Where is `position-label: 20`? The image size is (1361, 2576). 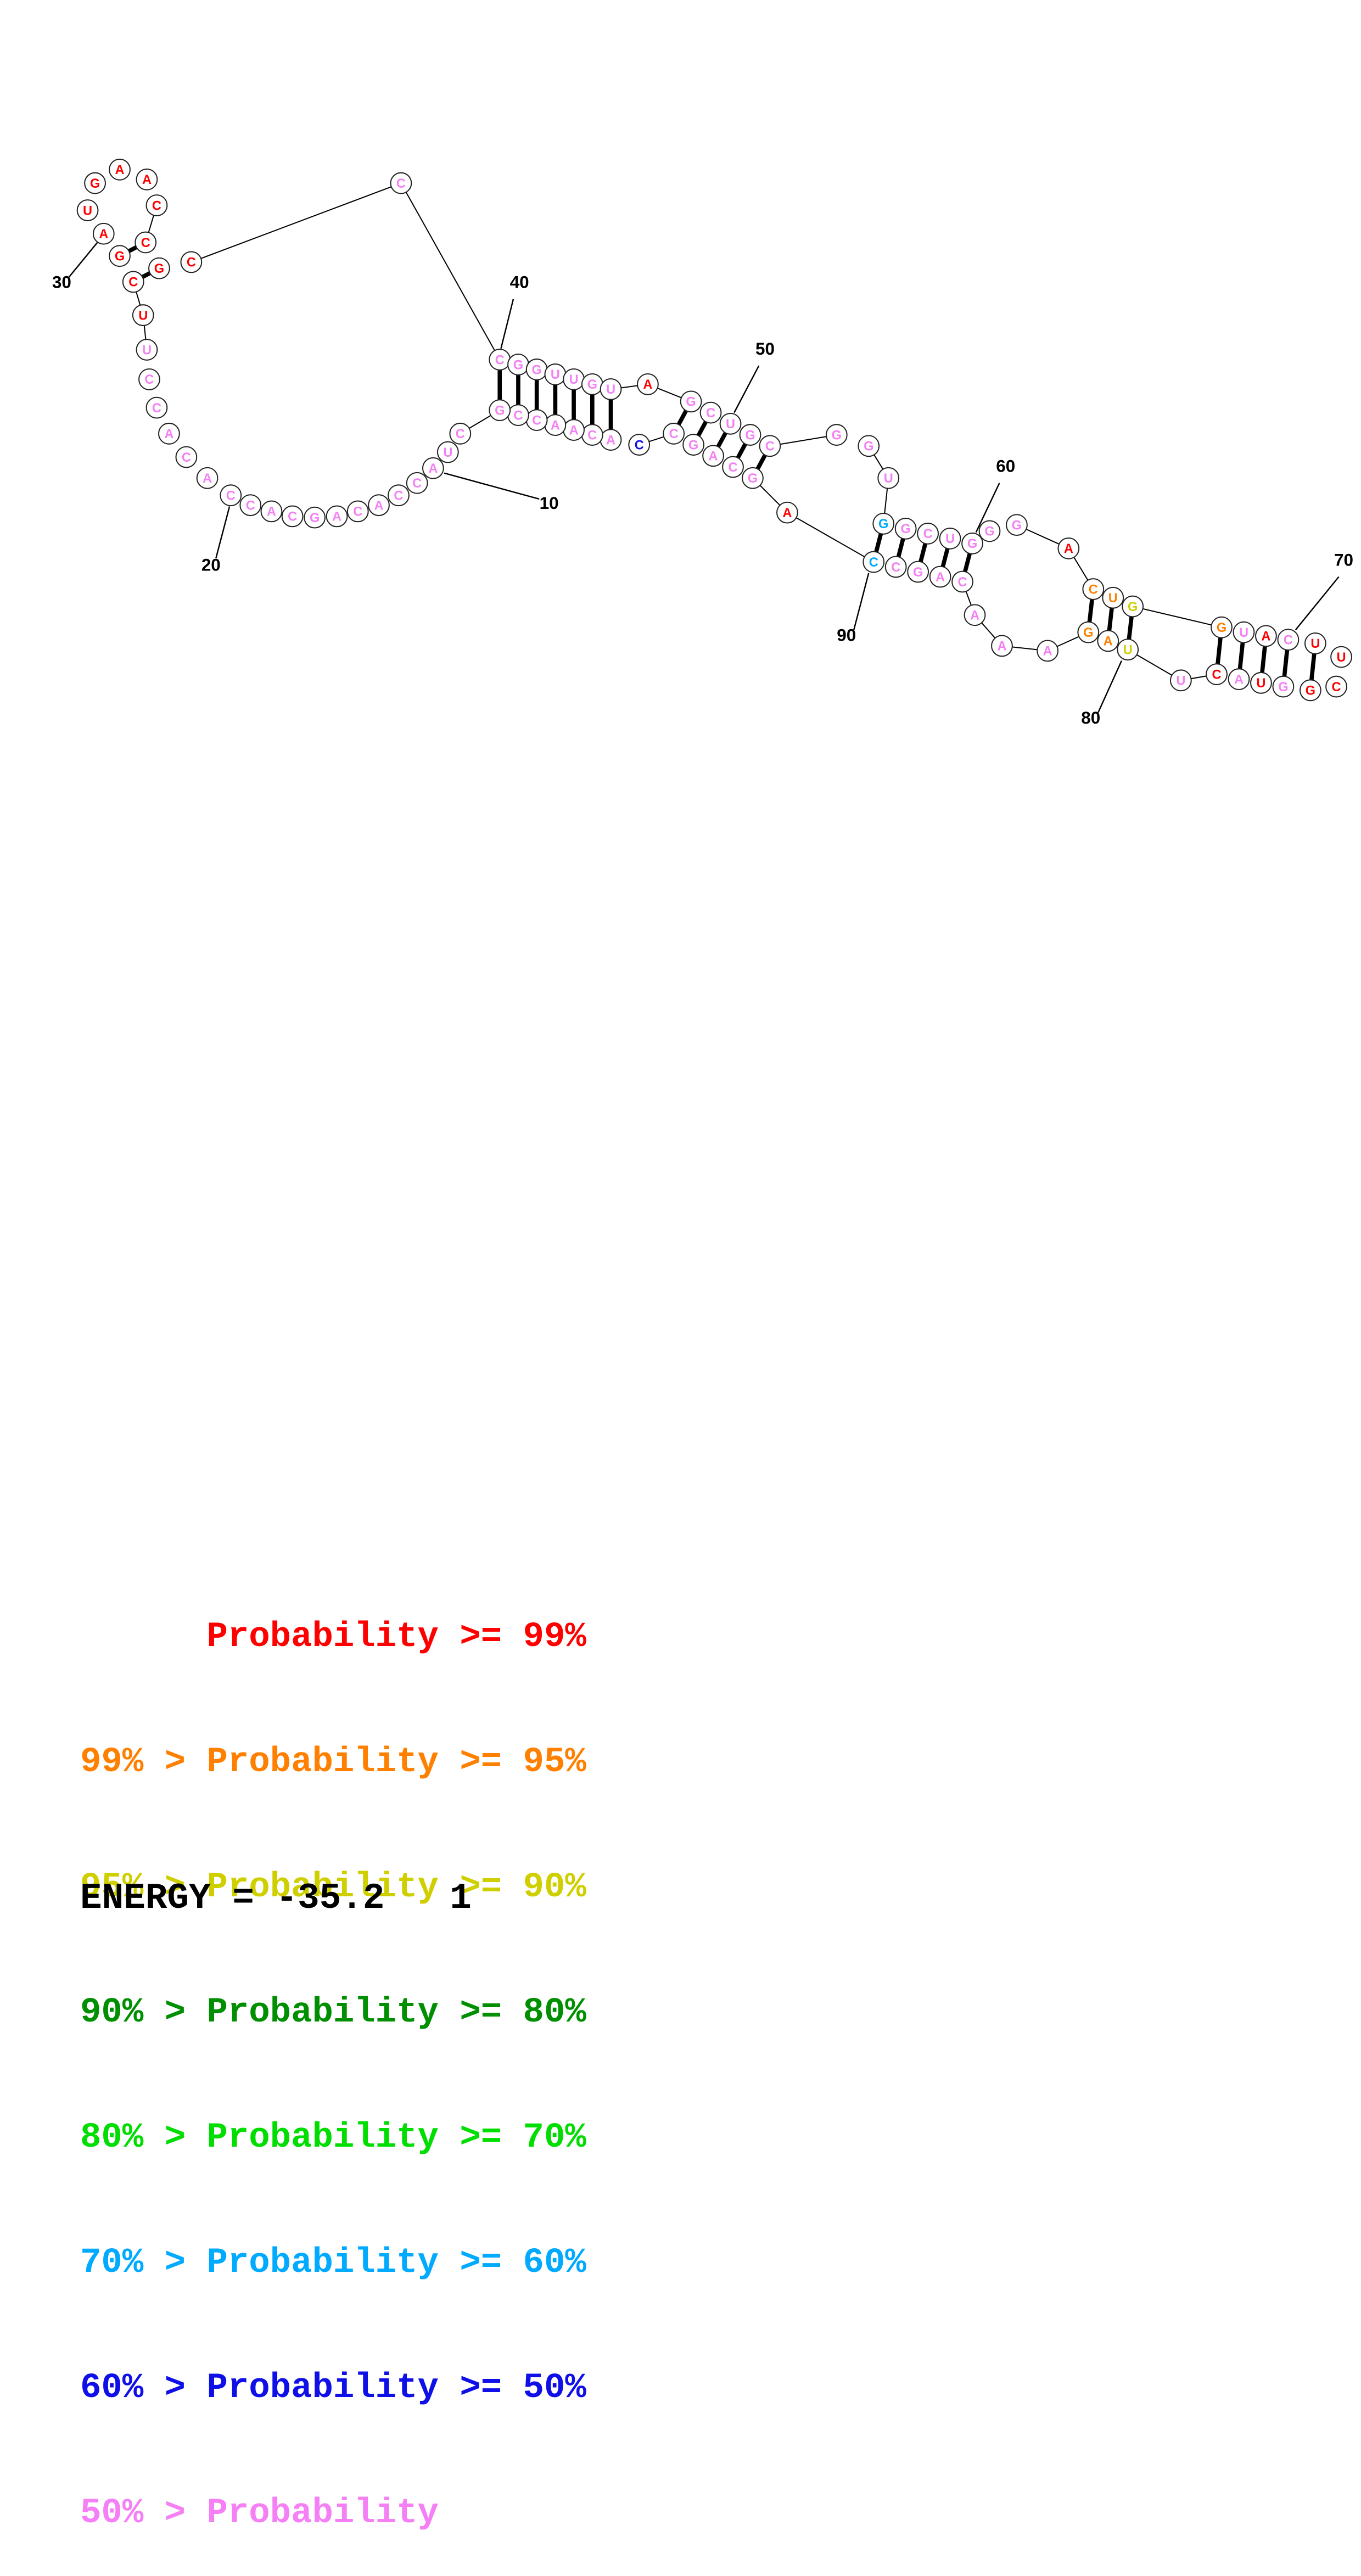 position-label: 20 is located at coordinates (211, 564).